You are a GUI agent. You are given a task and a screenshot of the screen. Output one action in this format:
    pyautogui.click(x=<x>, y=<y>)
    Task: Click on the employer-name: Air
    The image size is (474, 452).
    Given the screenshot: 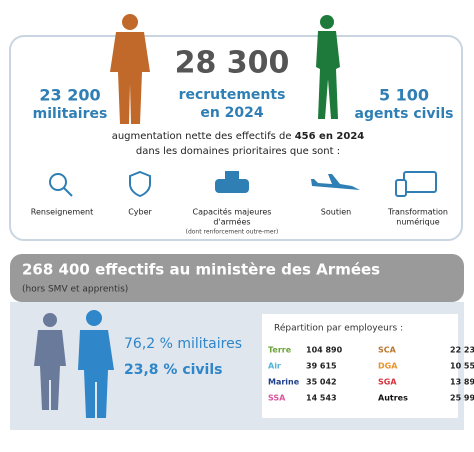 What is the action you would take?
    pyautogui.click(x=274, y=366)
    